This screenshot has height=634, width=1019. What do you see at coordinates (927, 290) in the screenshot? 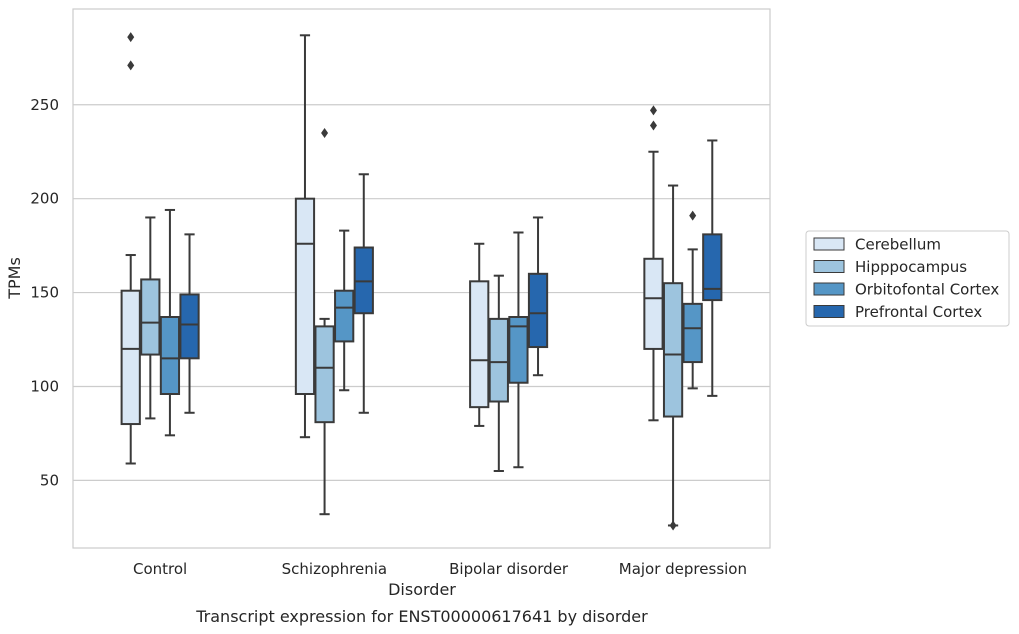
I see `legend-label: Orbitofontal Cortex` at bounding box center [927, 290].